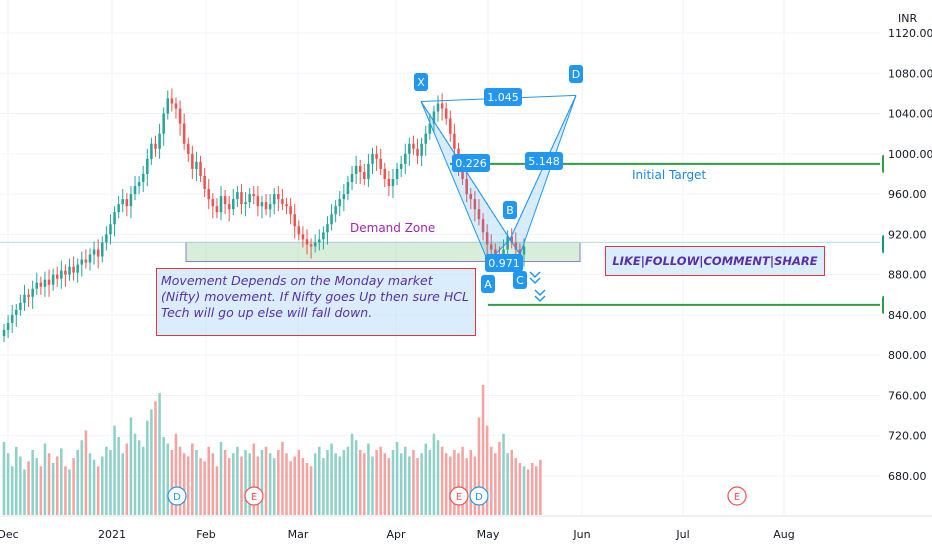 Image resolution: width=932 pixels, height=550 pixels. Describe the element at coordinates (9, 534) in the screenshot. I see `x-tick-label: Dec` at that location.